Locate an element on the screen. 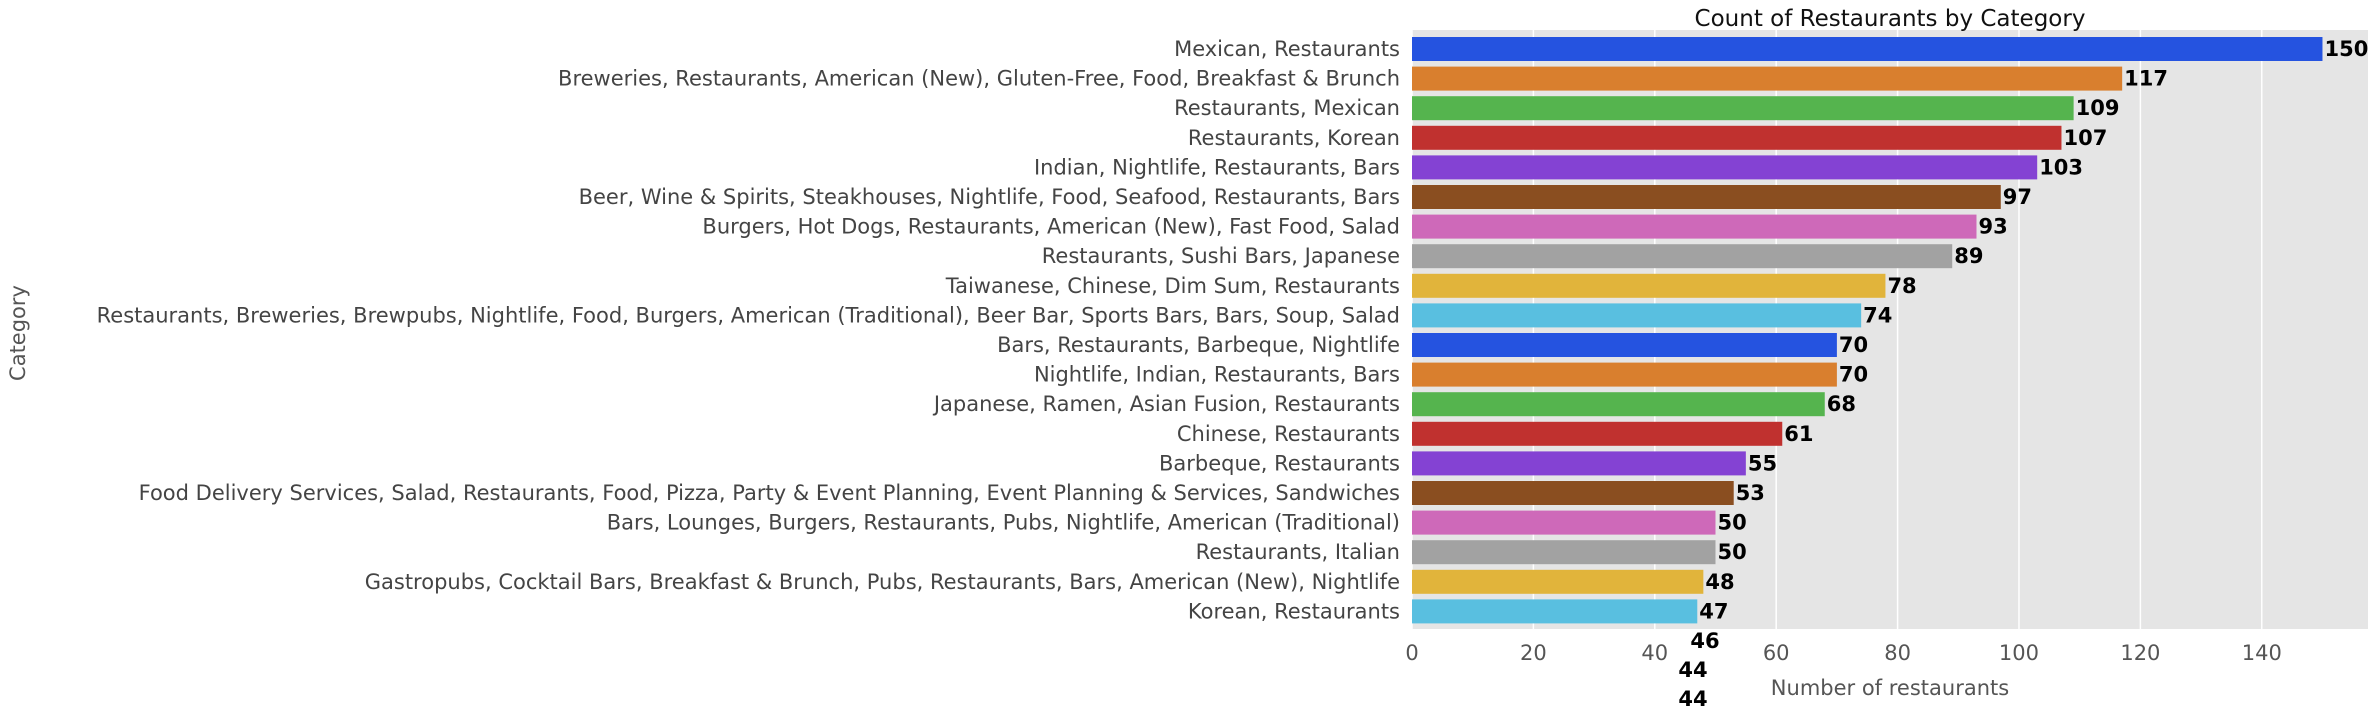 The height and width of the screenshot is (714, 2376). x-tick-label: 80 is located at coordinates (1897, 653).